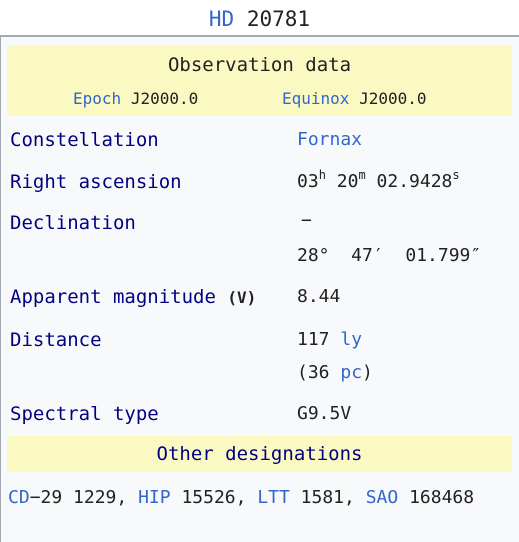 The height and width of the screenshot is (542, 519). Describe the element at coordinates (164, 98) in the screenshot. I see `epoch-value: J2000.0` at that location.